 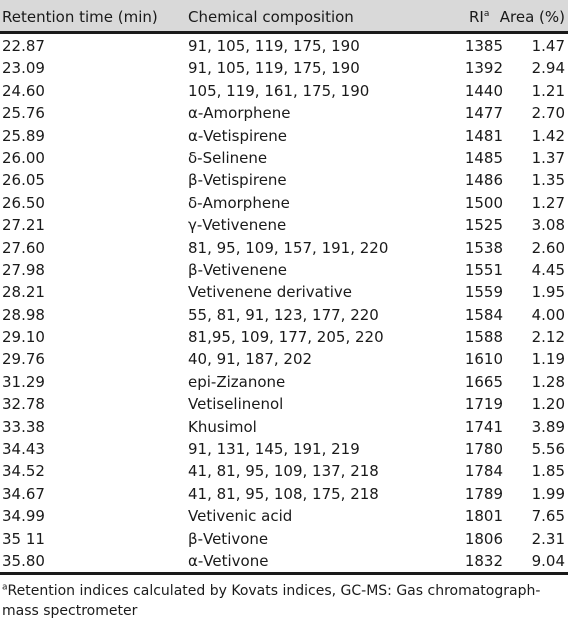 I want to click on table-row: 32.78 Vetiselinenol 1719 1.20, so click(x=284, y=403).